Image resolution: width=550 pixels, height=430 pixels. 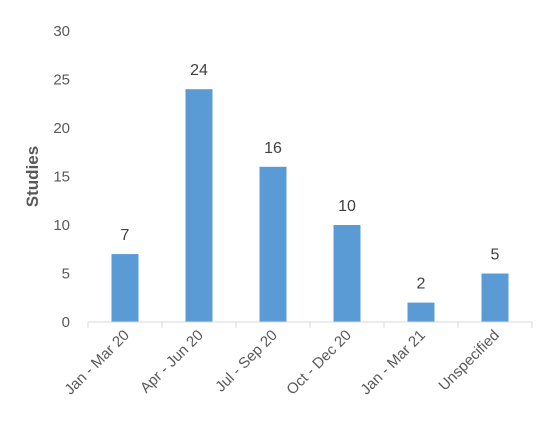 What do you see at coordinates (495, 255) in the screenshot?
I see `data-label: 5` at bounding box center [495, 255].